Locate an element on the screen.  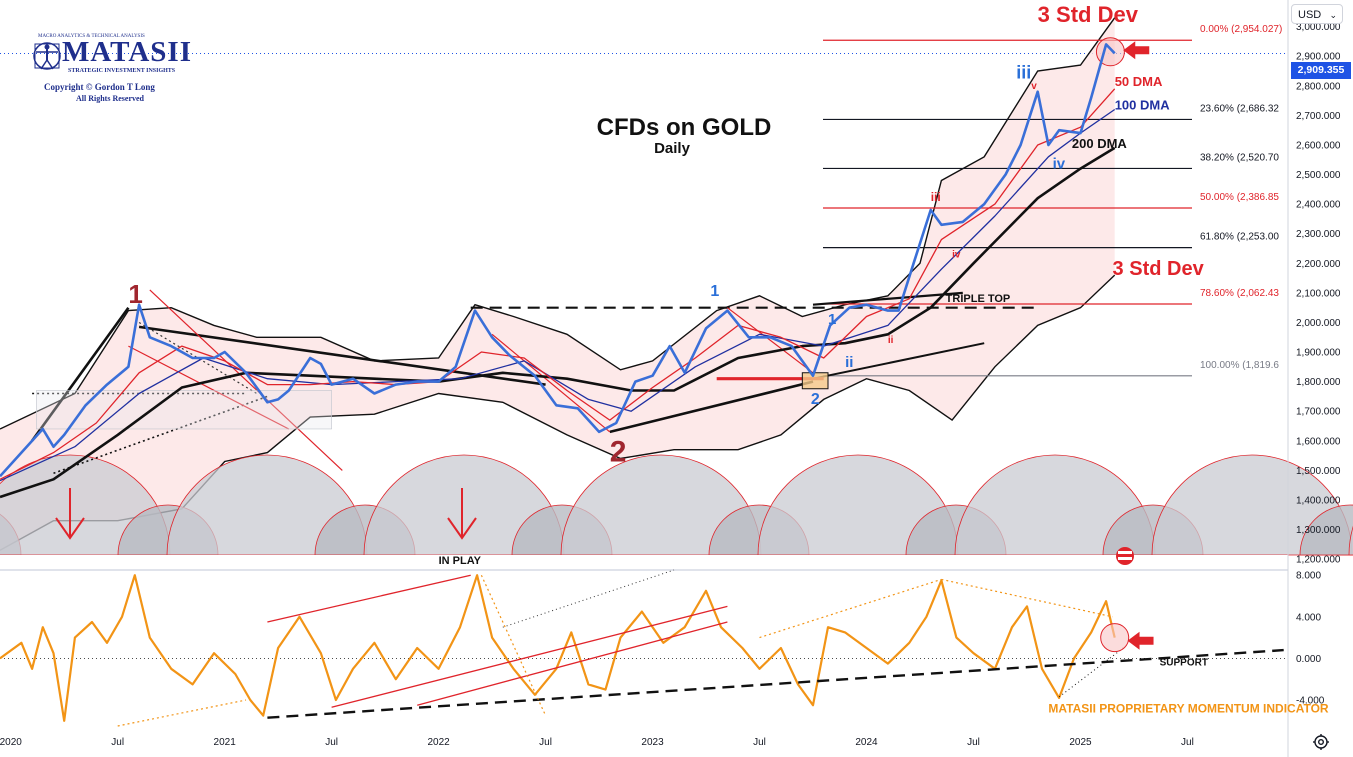
chart-subtitle: Daily is located at coordinates (672, 148).